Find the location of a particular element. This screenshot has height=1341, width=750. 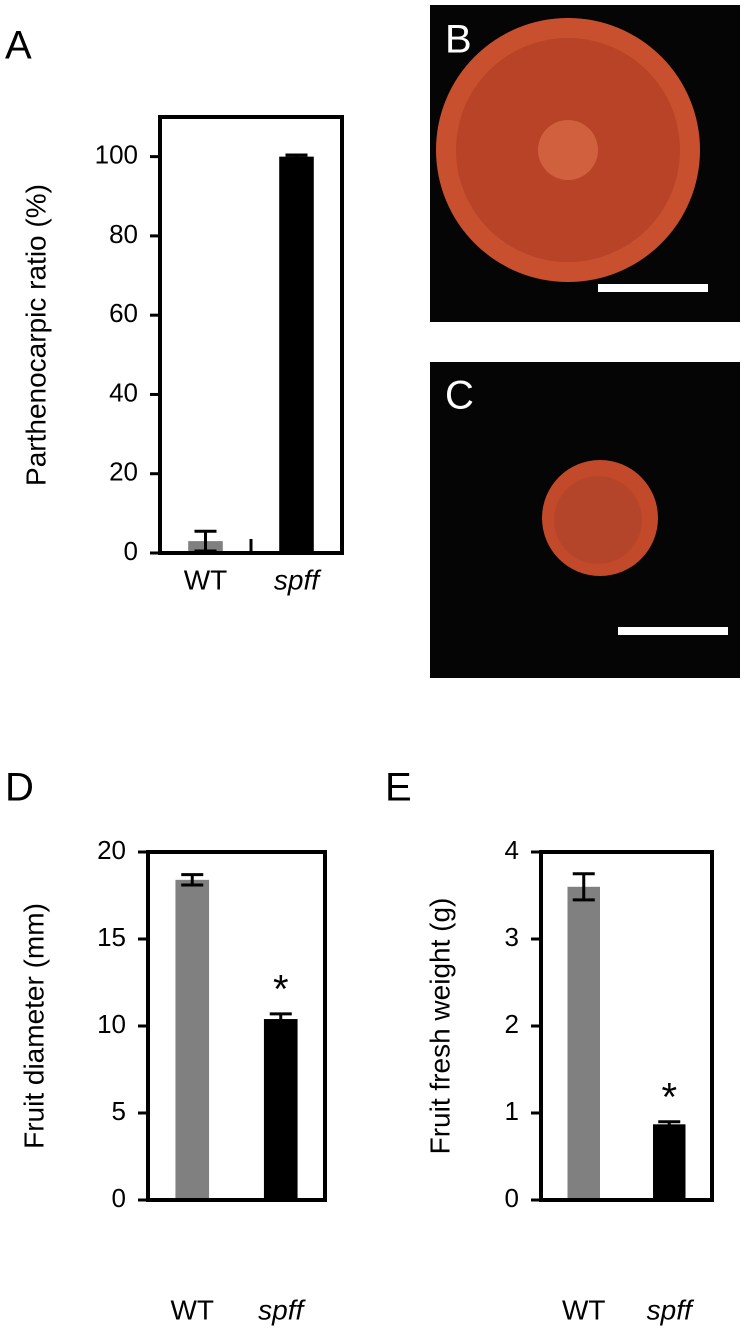

y-tick-label: 2 is located at coordinates (512, 1024).